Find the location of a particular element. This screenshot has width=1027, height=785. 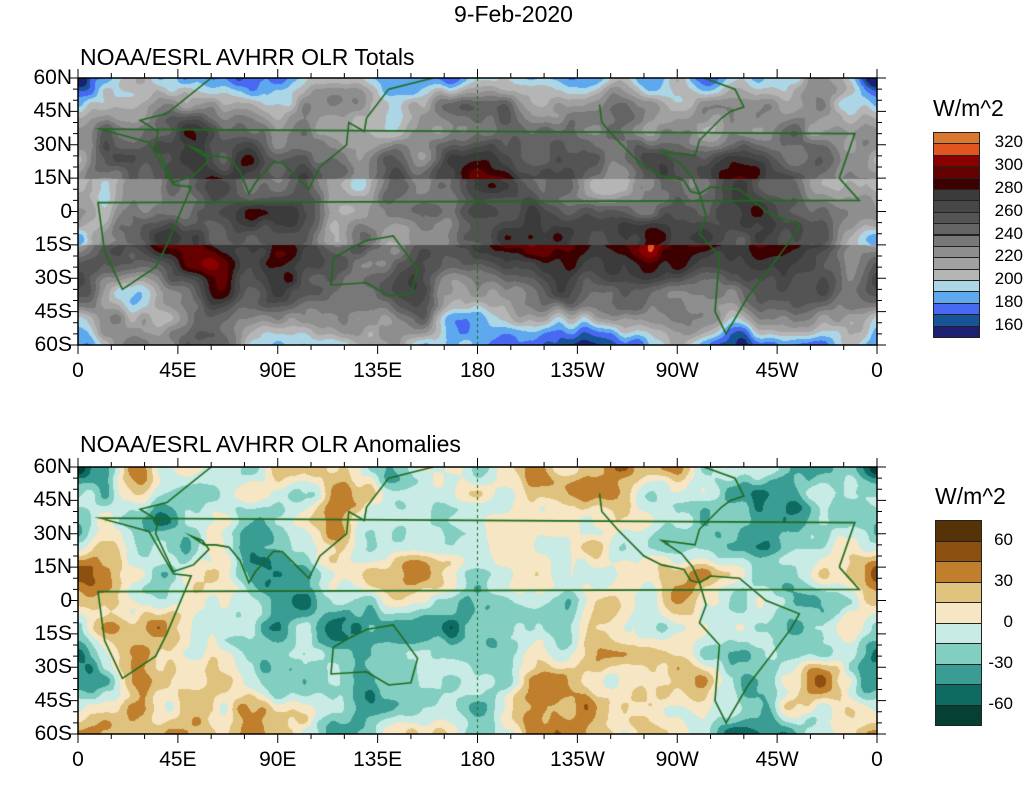

totals-subtitle: NOAA/ESRL AVHRR OLR Totals is located at coordinates (247, 57).